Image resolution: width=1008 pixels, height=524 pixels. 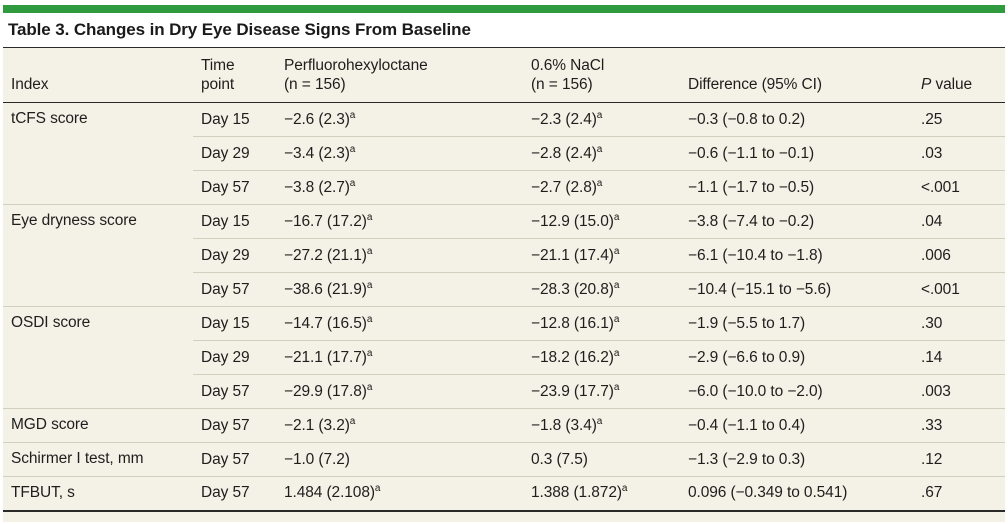 I want to click on cell-drug-value: −38.6 (21.9)a, so click(x=399, y=289).